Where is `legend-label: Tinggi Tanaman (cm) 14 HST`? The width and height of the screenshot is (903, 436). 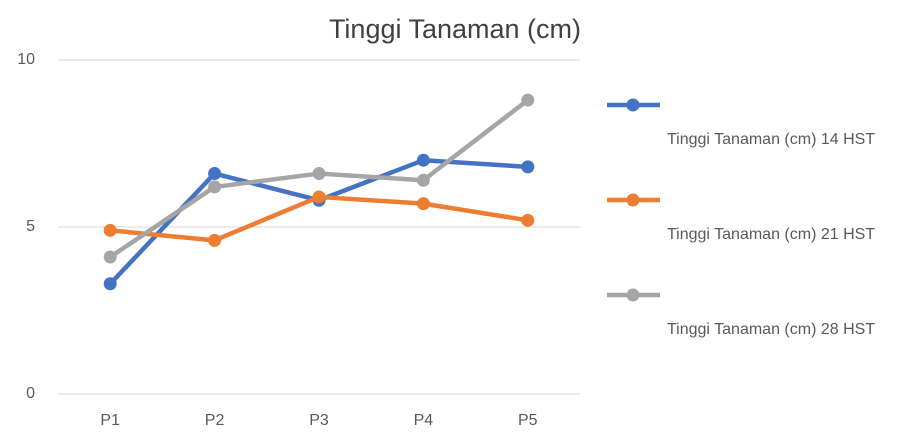 legend-label: Tinggi Tanaman (cm) 14 HST is located at coordinates (771, 139).